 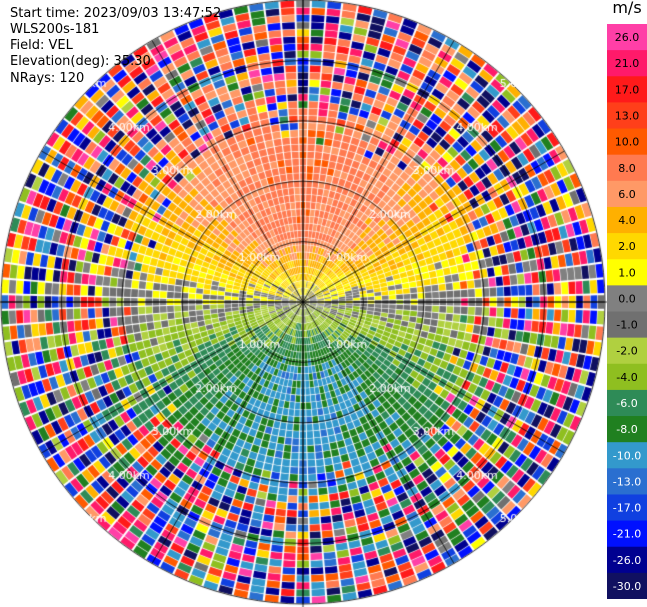 I want to click on colorbar-tick-label: -1.0, so click(x=626, y=325).